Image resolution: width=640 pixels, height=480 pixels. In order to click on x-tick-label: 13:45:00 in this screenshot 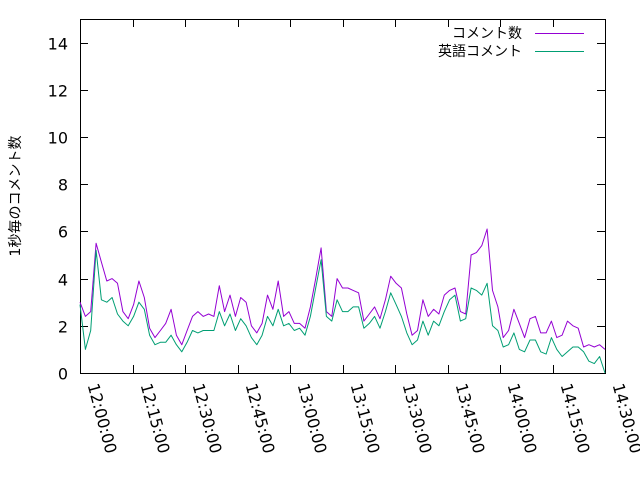, I will do `click(470, 418)`.